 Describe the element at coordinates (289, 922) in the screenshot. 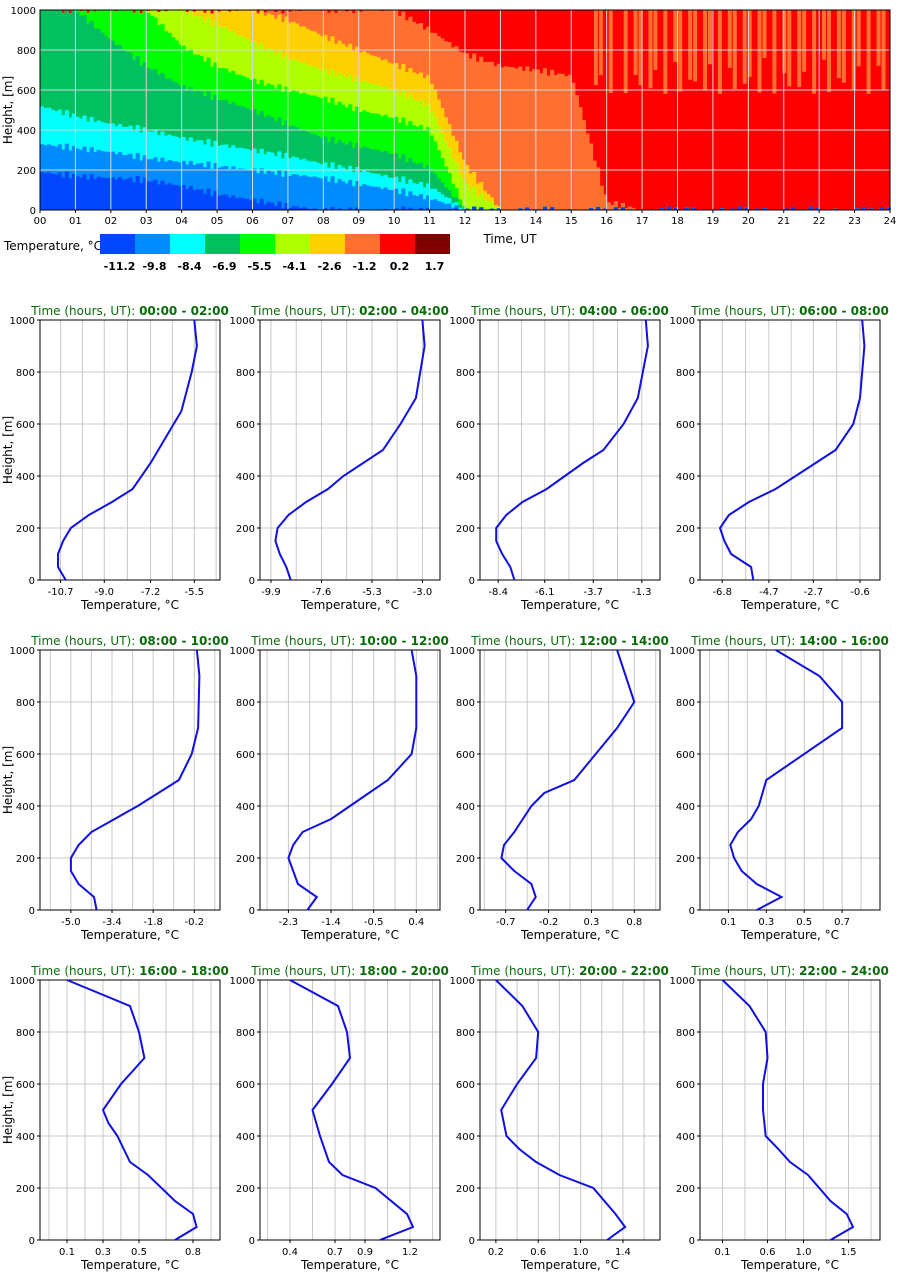

I see `x-tick-label: -2.3` at that location.